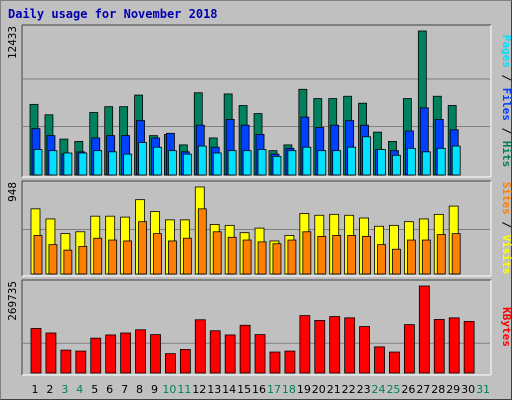 This screenshot has width=512, height=400. Describe the element at coordinates (408, 389) in the screenshot. I see `x-tick-label-26: 26` at that location.